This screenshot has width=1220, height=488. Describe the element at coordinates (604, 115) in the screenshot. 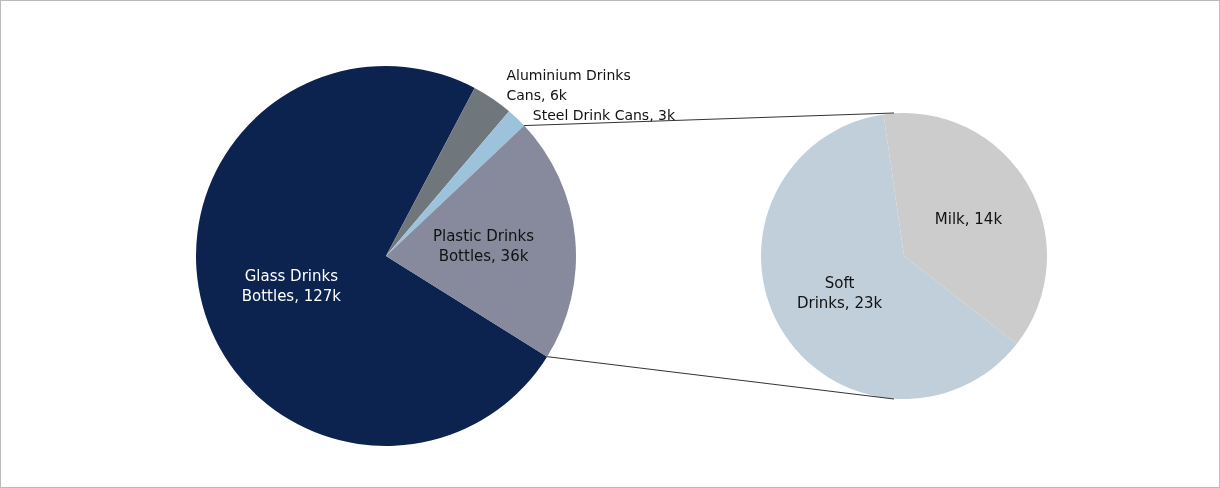

I see `slice-label: Steel Drink Cans, 3k` at that location.